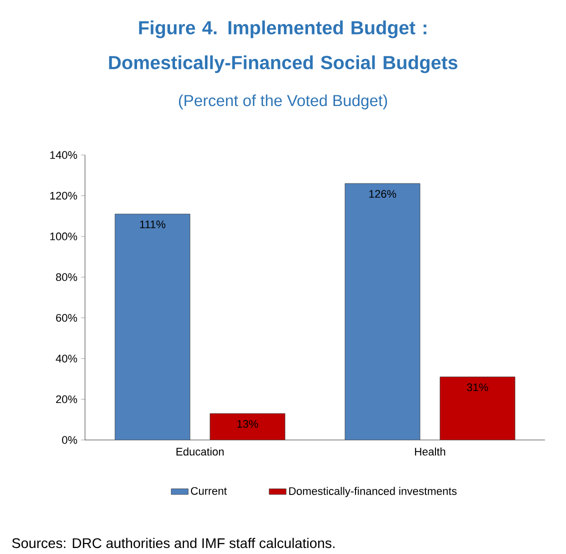  What do you see at coordinates (64, 196) in the screenshot?
I see `y-tick-label: 120%` at bounding box center [64, 196].